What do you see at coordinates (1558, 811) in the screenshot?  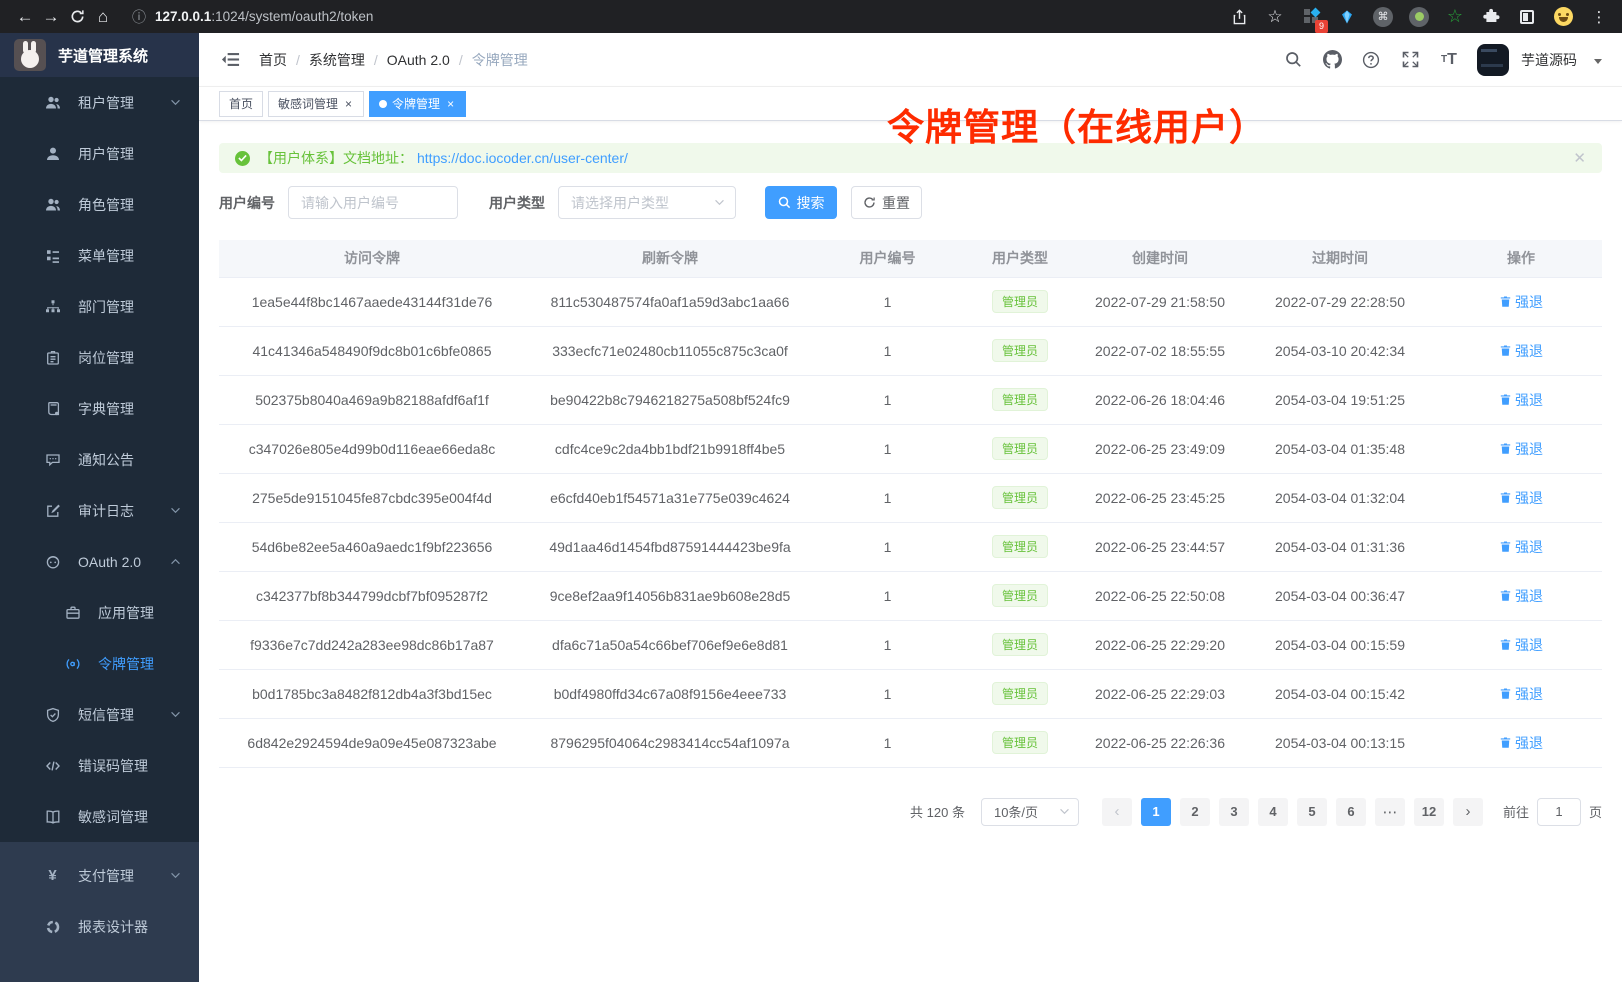 I see `goto-page-input` at bounding box center [1558, 811].